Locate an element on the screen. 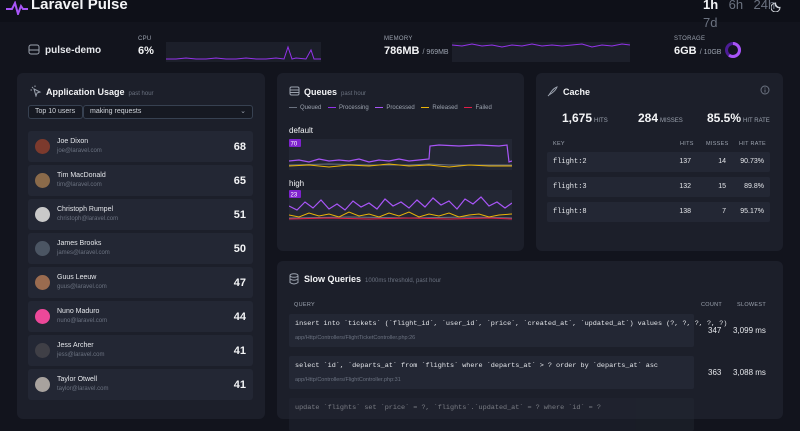 The width and height of the screenshot is (800, 431). user-request-count: 47 is located at coordinates (239, 283).